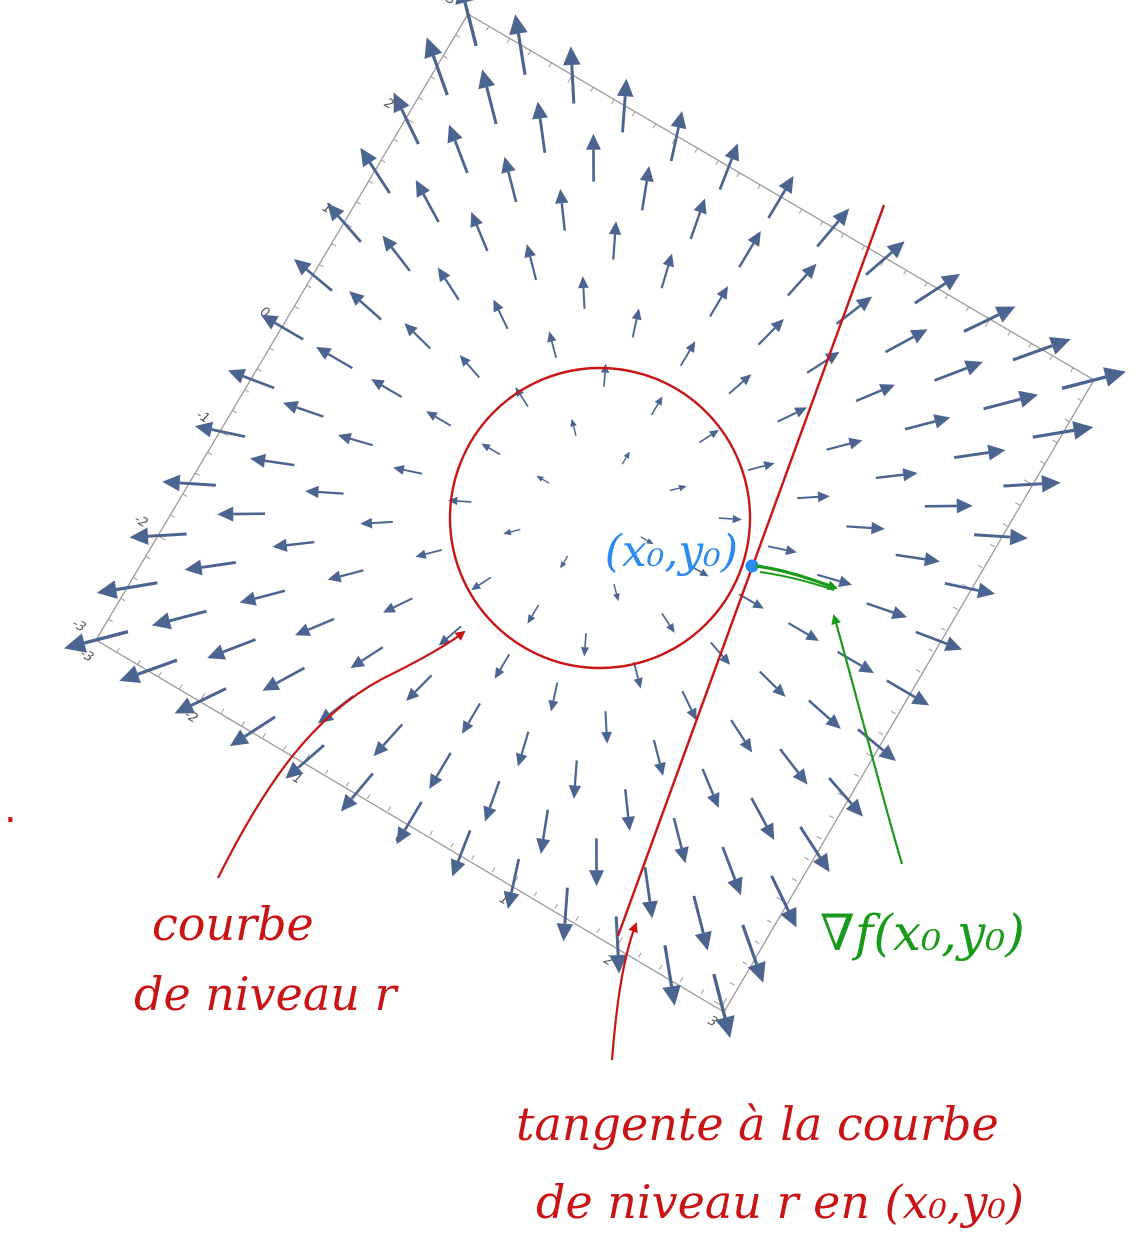  Describe the element at coordinates (671, 551) in the screenshot. I see `point-label: (x₀,y₀)` at that location.